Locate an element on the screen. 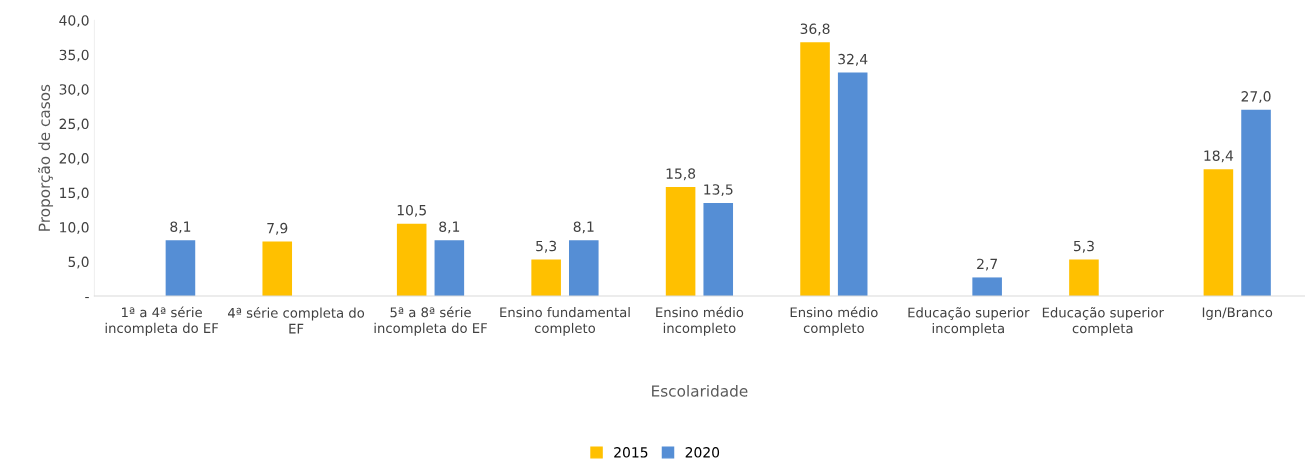 The image size is (1311, 459). x-tick-label: 5ª a 8ª série incompleta do EF is located at coordinates (430, 321).